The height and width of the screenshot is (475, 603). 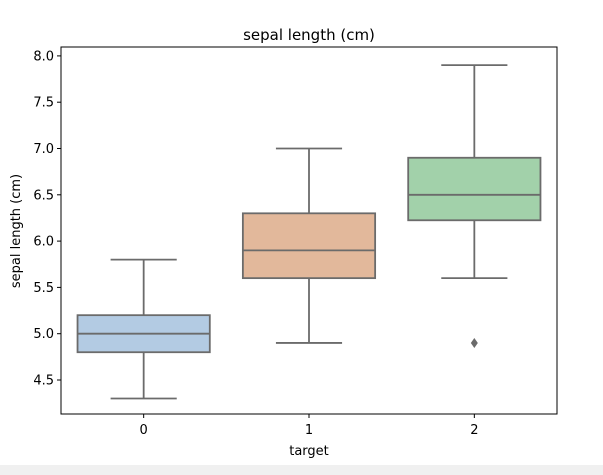 I want to click on y-tick-label: 6.0, so click(x=43, y=242).